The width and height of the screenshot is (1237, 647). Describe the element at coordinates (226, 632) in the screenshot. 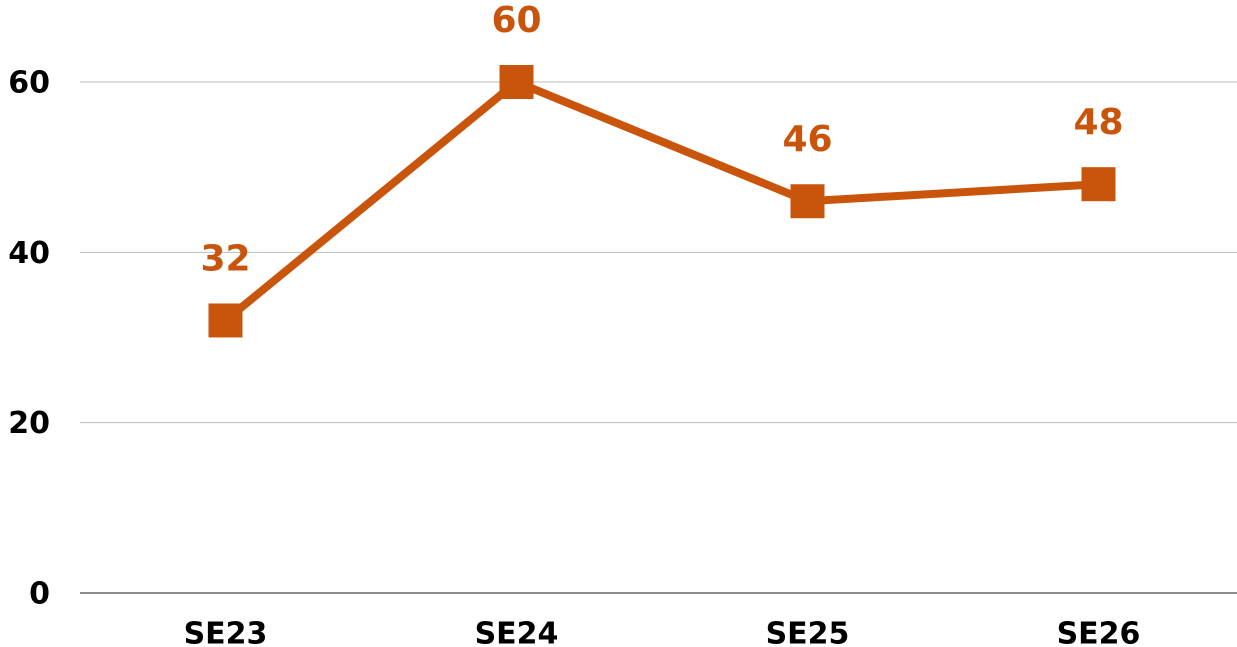

I see `x-tick-label: SE23` at that location.